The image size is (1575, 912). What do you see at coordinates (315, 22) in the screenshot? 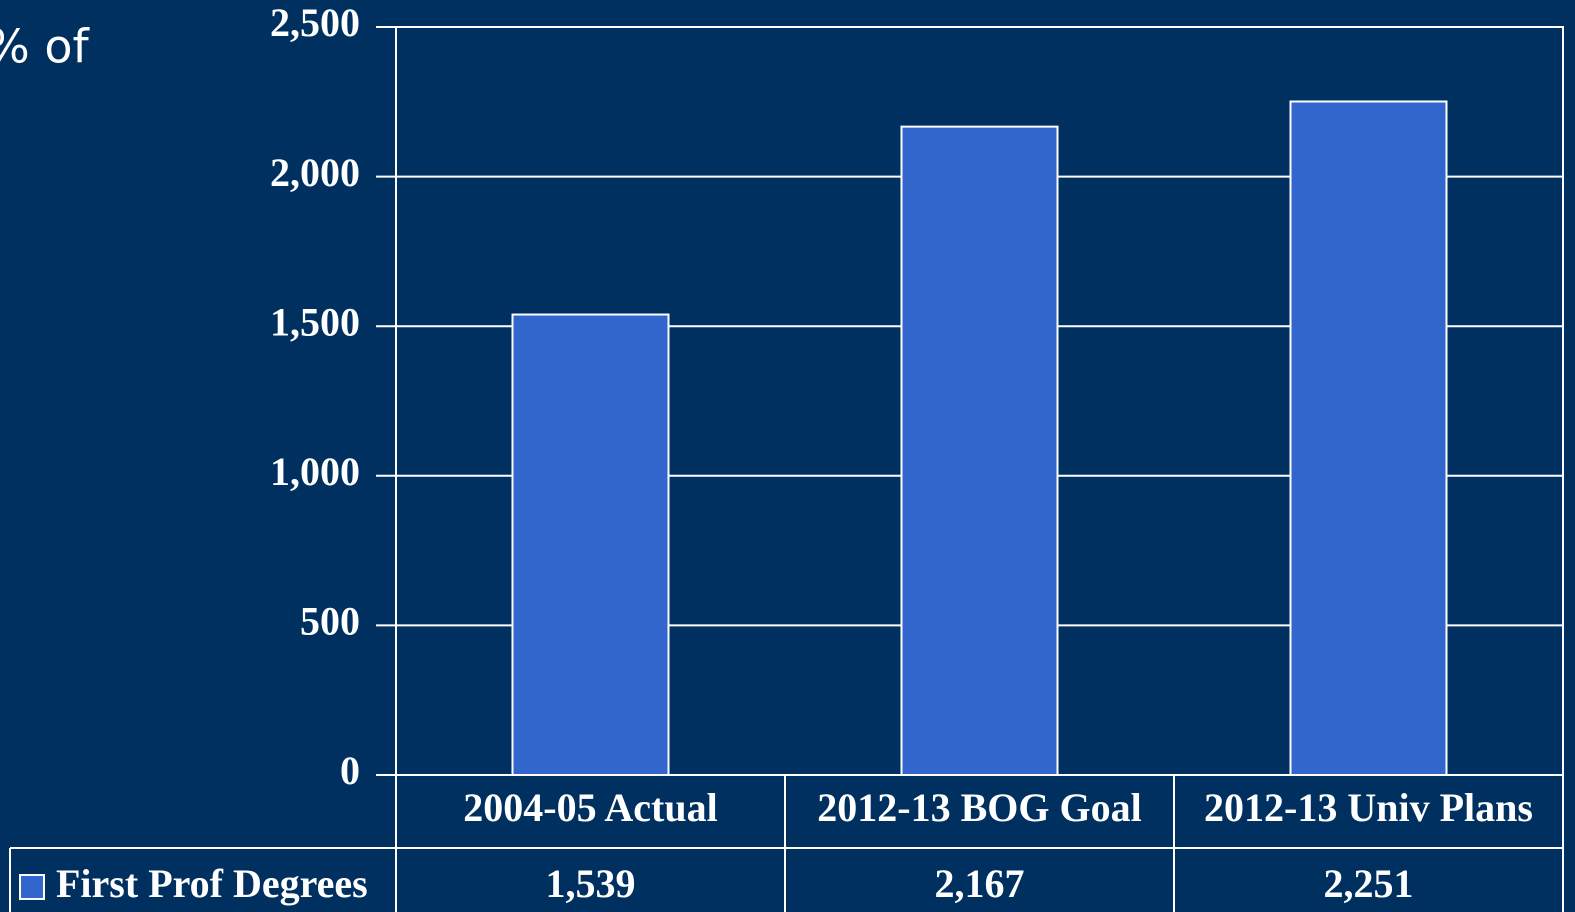
I see `y-tick-label: 2,500` at bounding box center [315, 22].